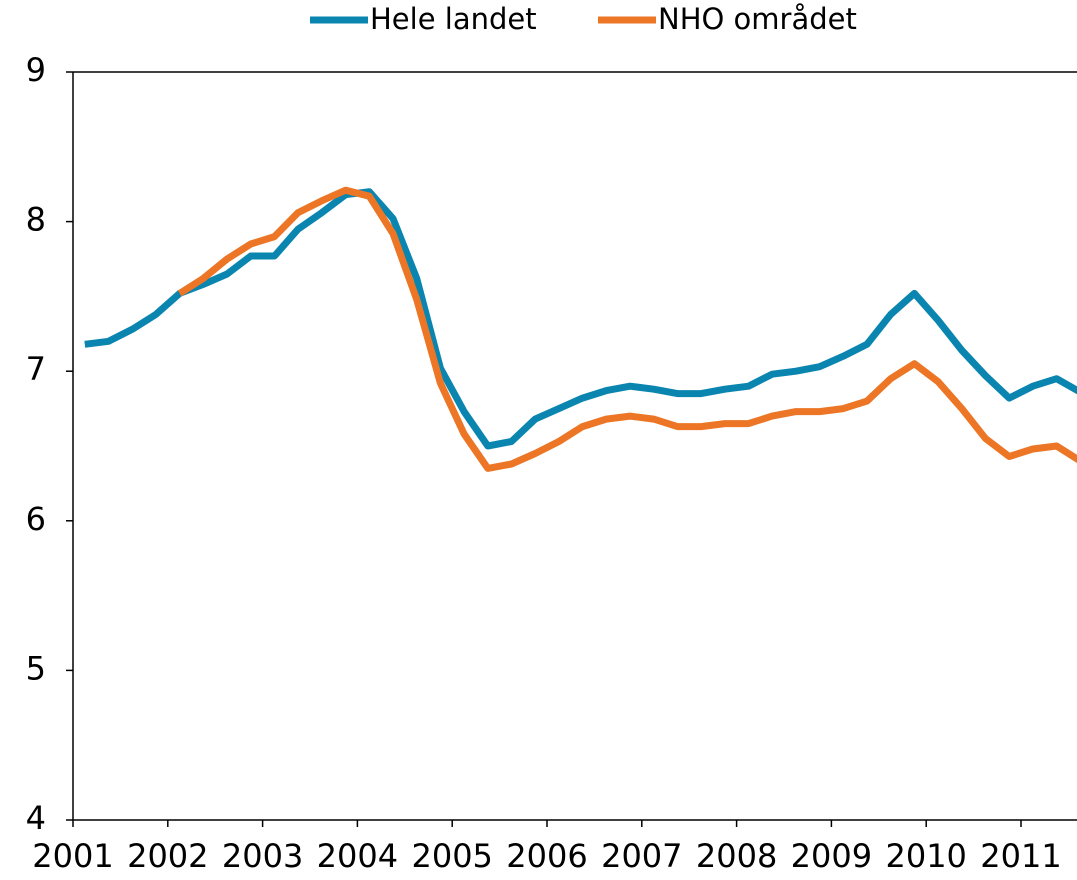 Image resolution: width=1077 pixels, height=880 pixels. I want to click on x-tick-label: 2010, so click(925, 856).